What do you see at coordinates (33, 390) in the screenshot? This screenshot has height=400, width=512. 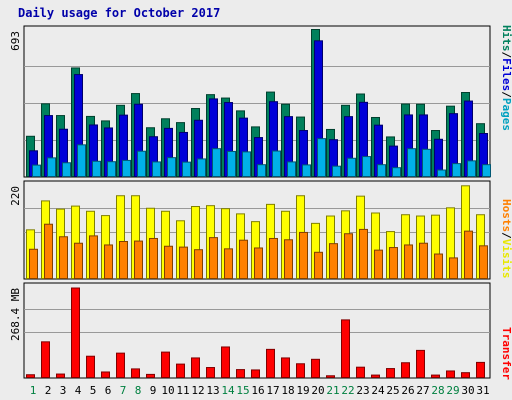 I see `x-tick-label-day-1: 1` at bounding box center [33, 390].